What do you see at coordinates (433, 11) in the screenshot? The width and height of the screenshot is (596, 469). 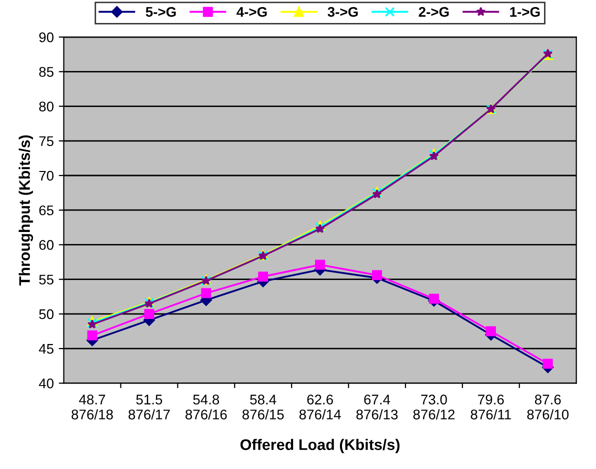 I see `legend-label: 2->G` at bounding box center [433, 11].